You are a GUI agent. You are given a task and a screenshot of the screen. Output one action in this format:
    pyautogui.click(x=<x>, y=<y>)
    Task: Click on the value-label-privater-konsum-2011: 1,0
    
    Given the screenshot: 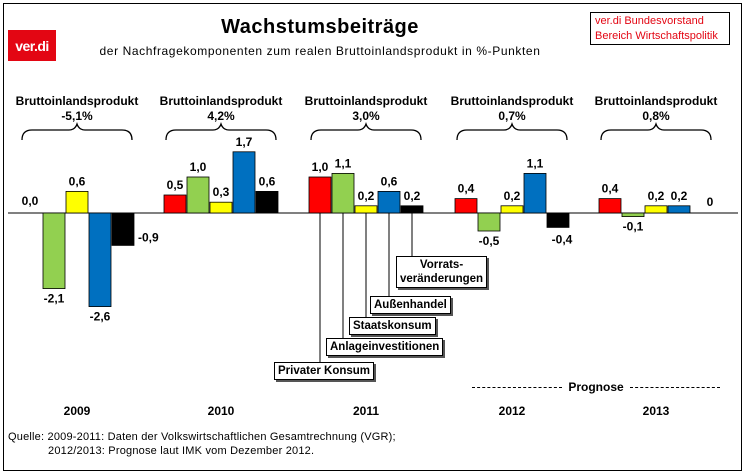 What is the action you would take?
    pyautogui.click(x=320, y=167)
    